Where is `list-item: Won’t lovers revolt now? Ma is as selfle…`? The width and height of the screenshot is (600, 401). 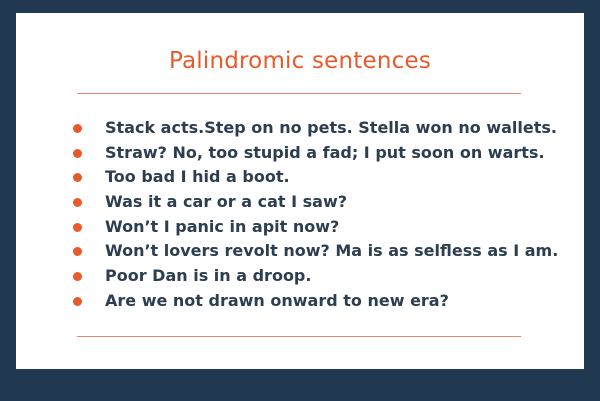
list-item: Won’t lovers revolt now? Ma is as selfle… is located at coordinates (314, 251).